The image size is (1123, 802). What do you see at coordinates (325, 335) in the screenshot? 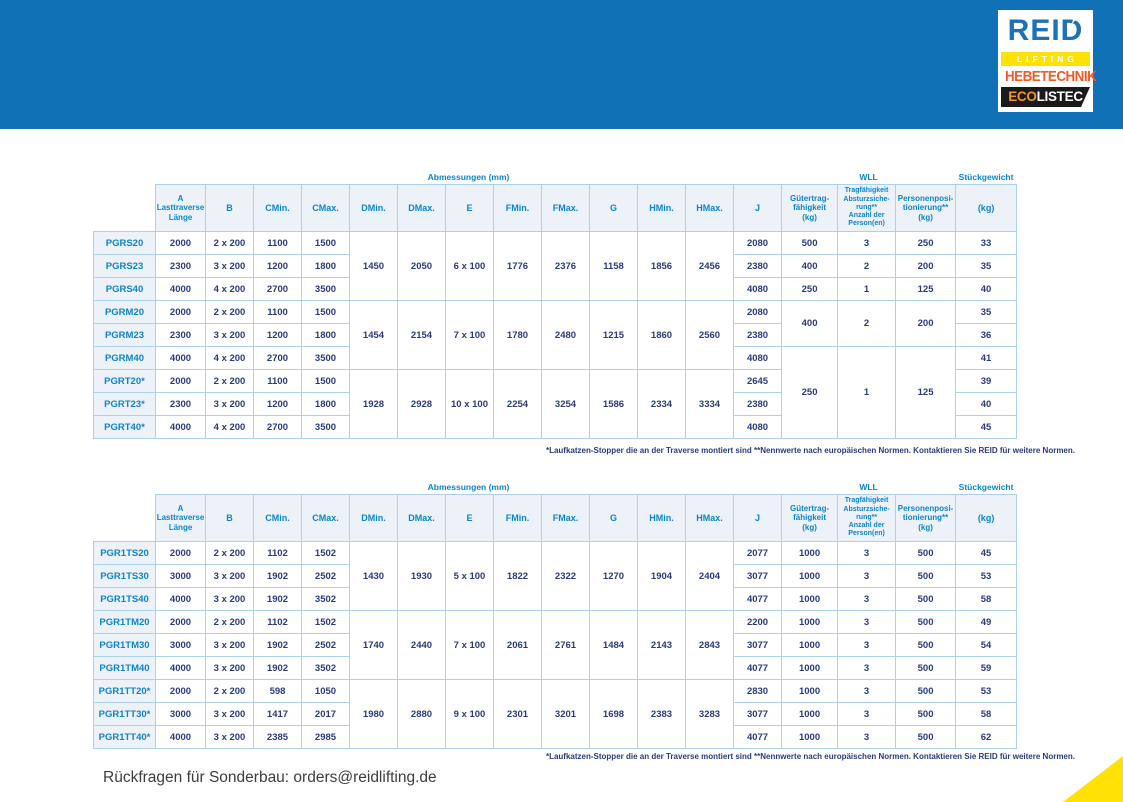
I see `cell-cmax: 1800` at bounding box center [325, 335].